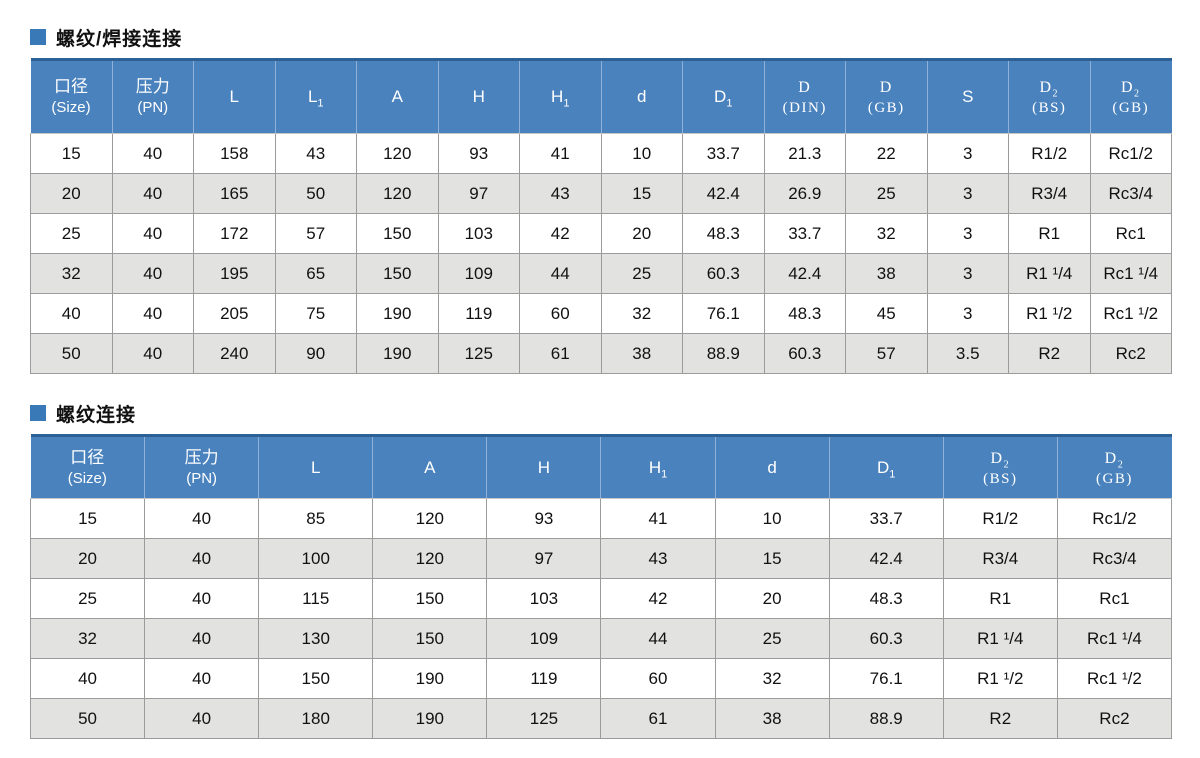  What do you see at coordinates (1000, 466) in the screenshot?
I see `column-header: D2 (BS)` at bounding box center [1000, 466].